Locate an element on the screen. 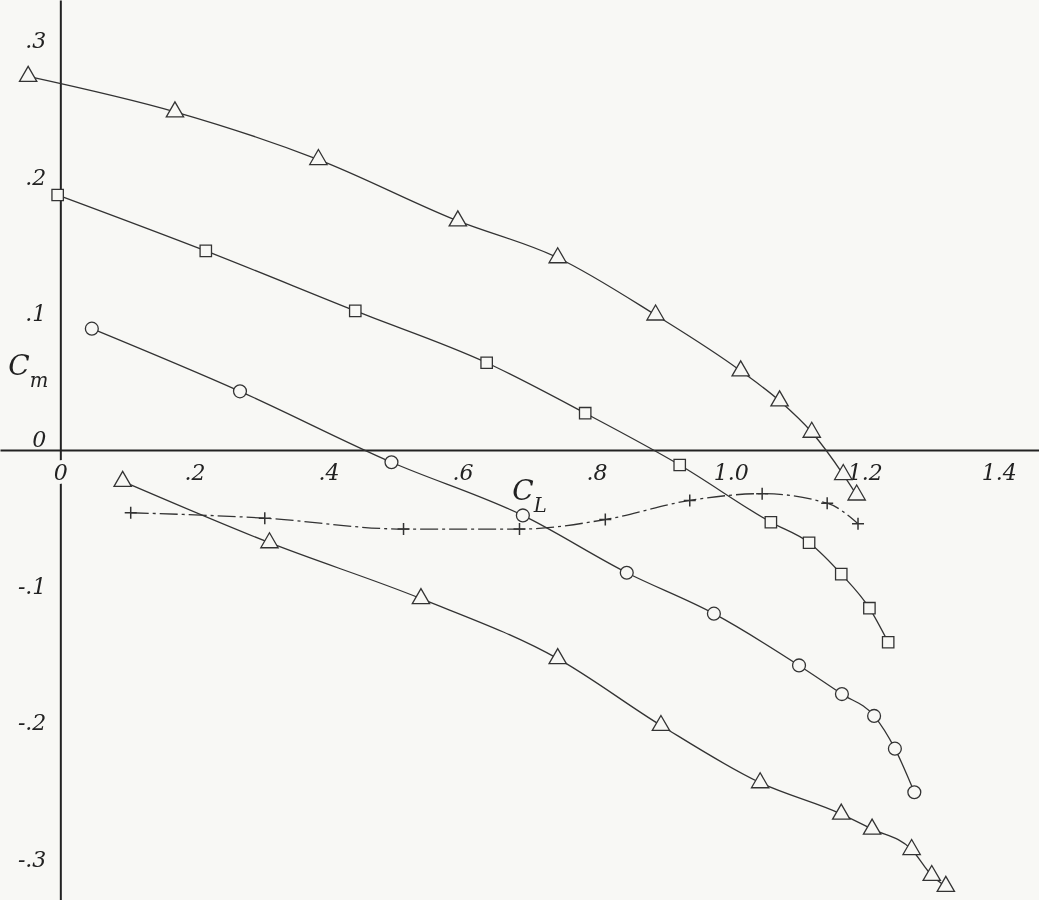 The image size is (1039, 900). y-tick-label: -.3 is located at coordinates (32, 859).